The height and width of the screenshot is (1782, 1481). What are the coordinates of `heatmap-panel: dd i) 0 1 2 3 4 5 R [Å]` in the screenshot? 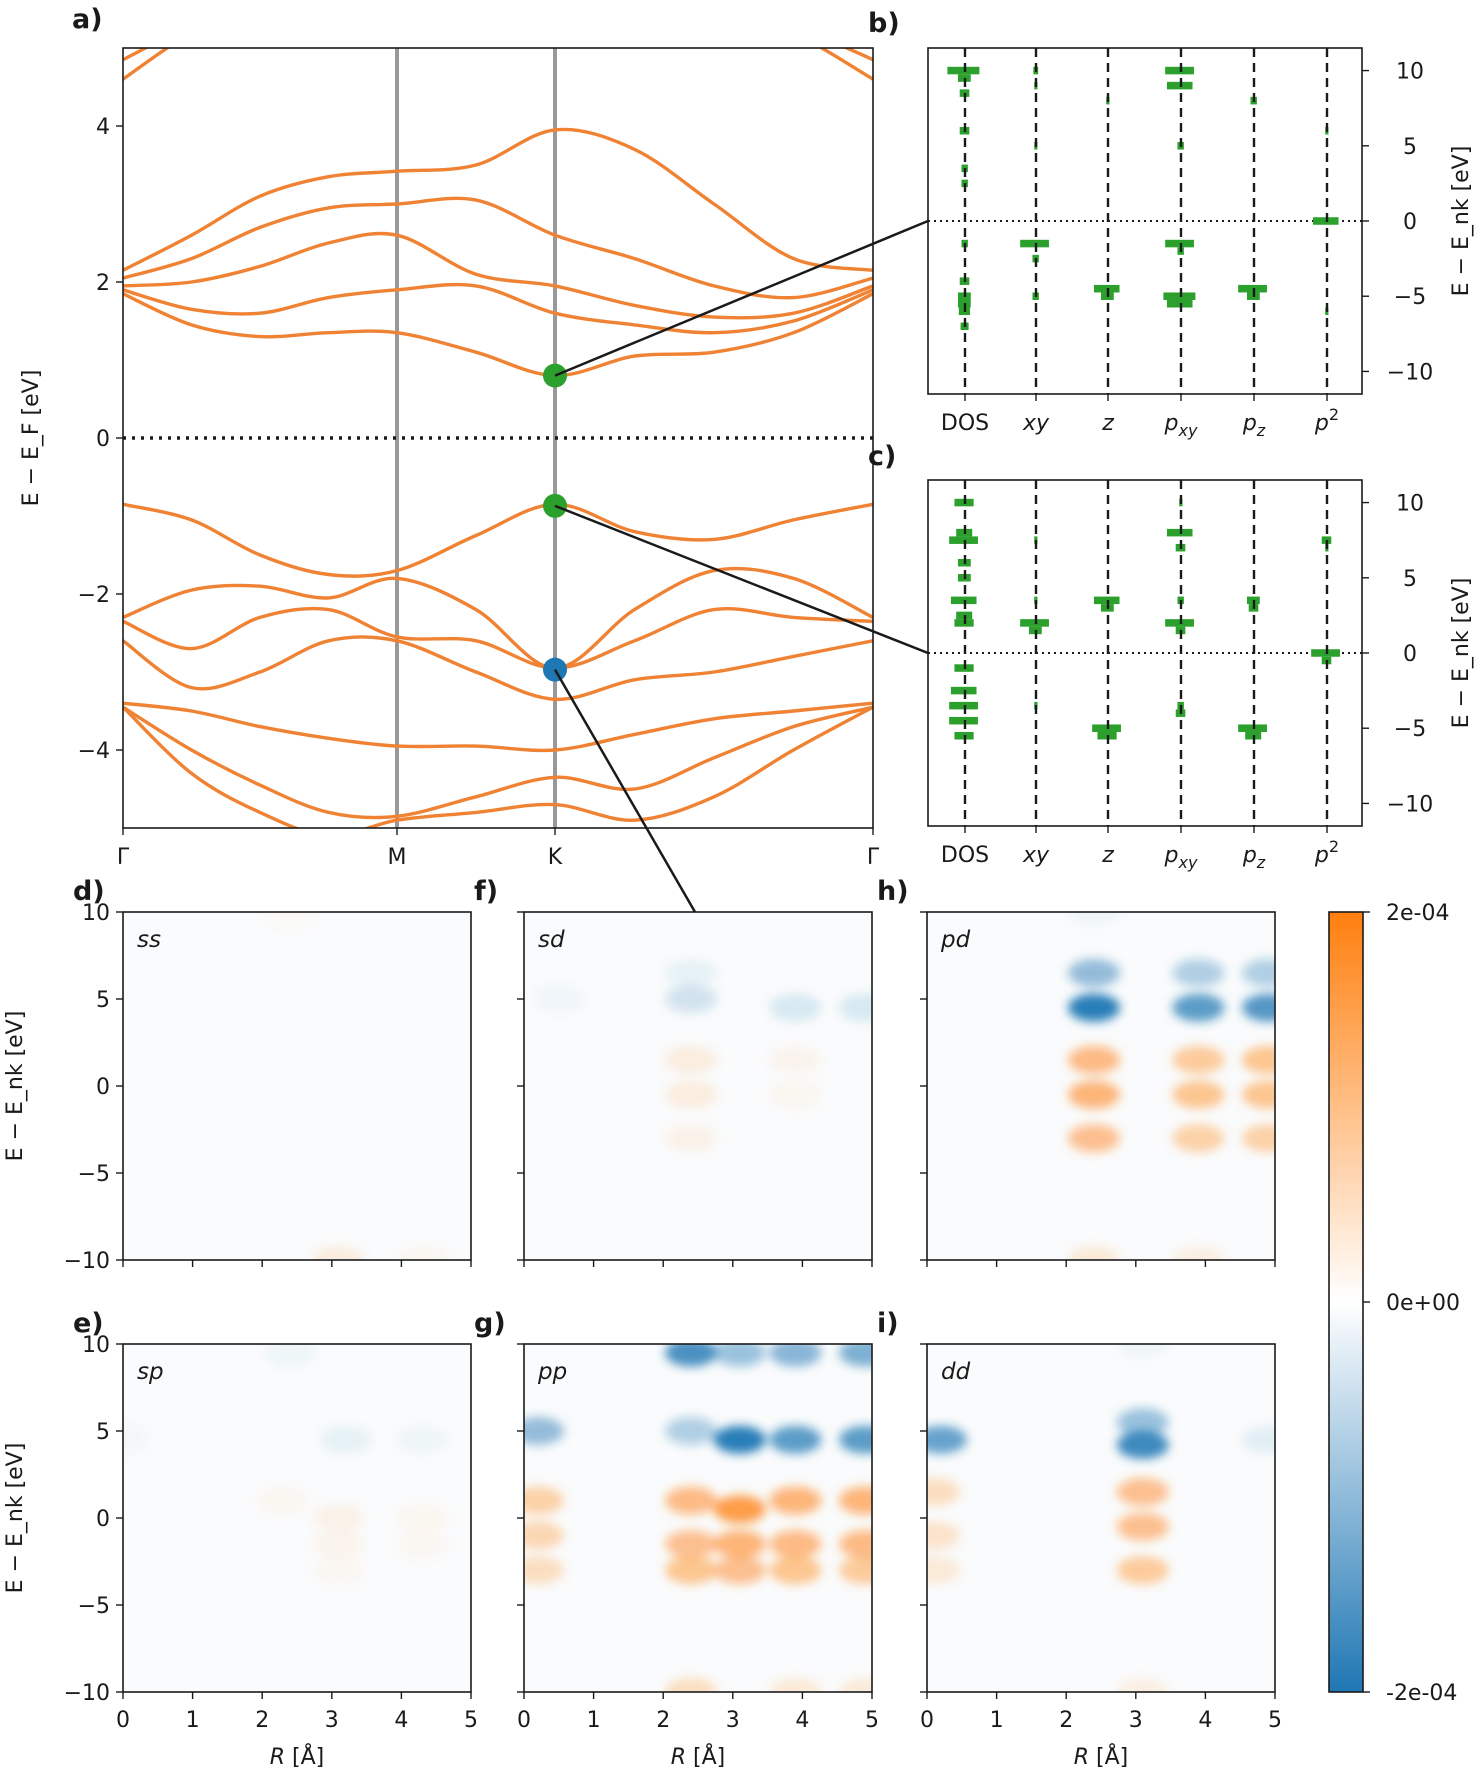 It's located at (1079, 1539).